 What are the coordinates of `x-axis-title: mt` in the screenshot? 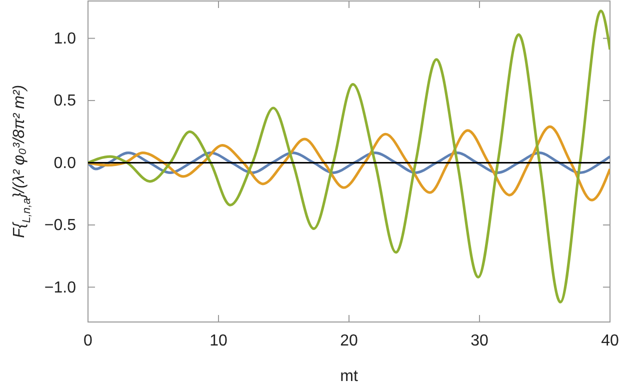 It's located at (349, 376).